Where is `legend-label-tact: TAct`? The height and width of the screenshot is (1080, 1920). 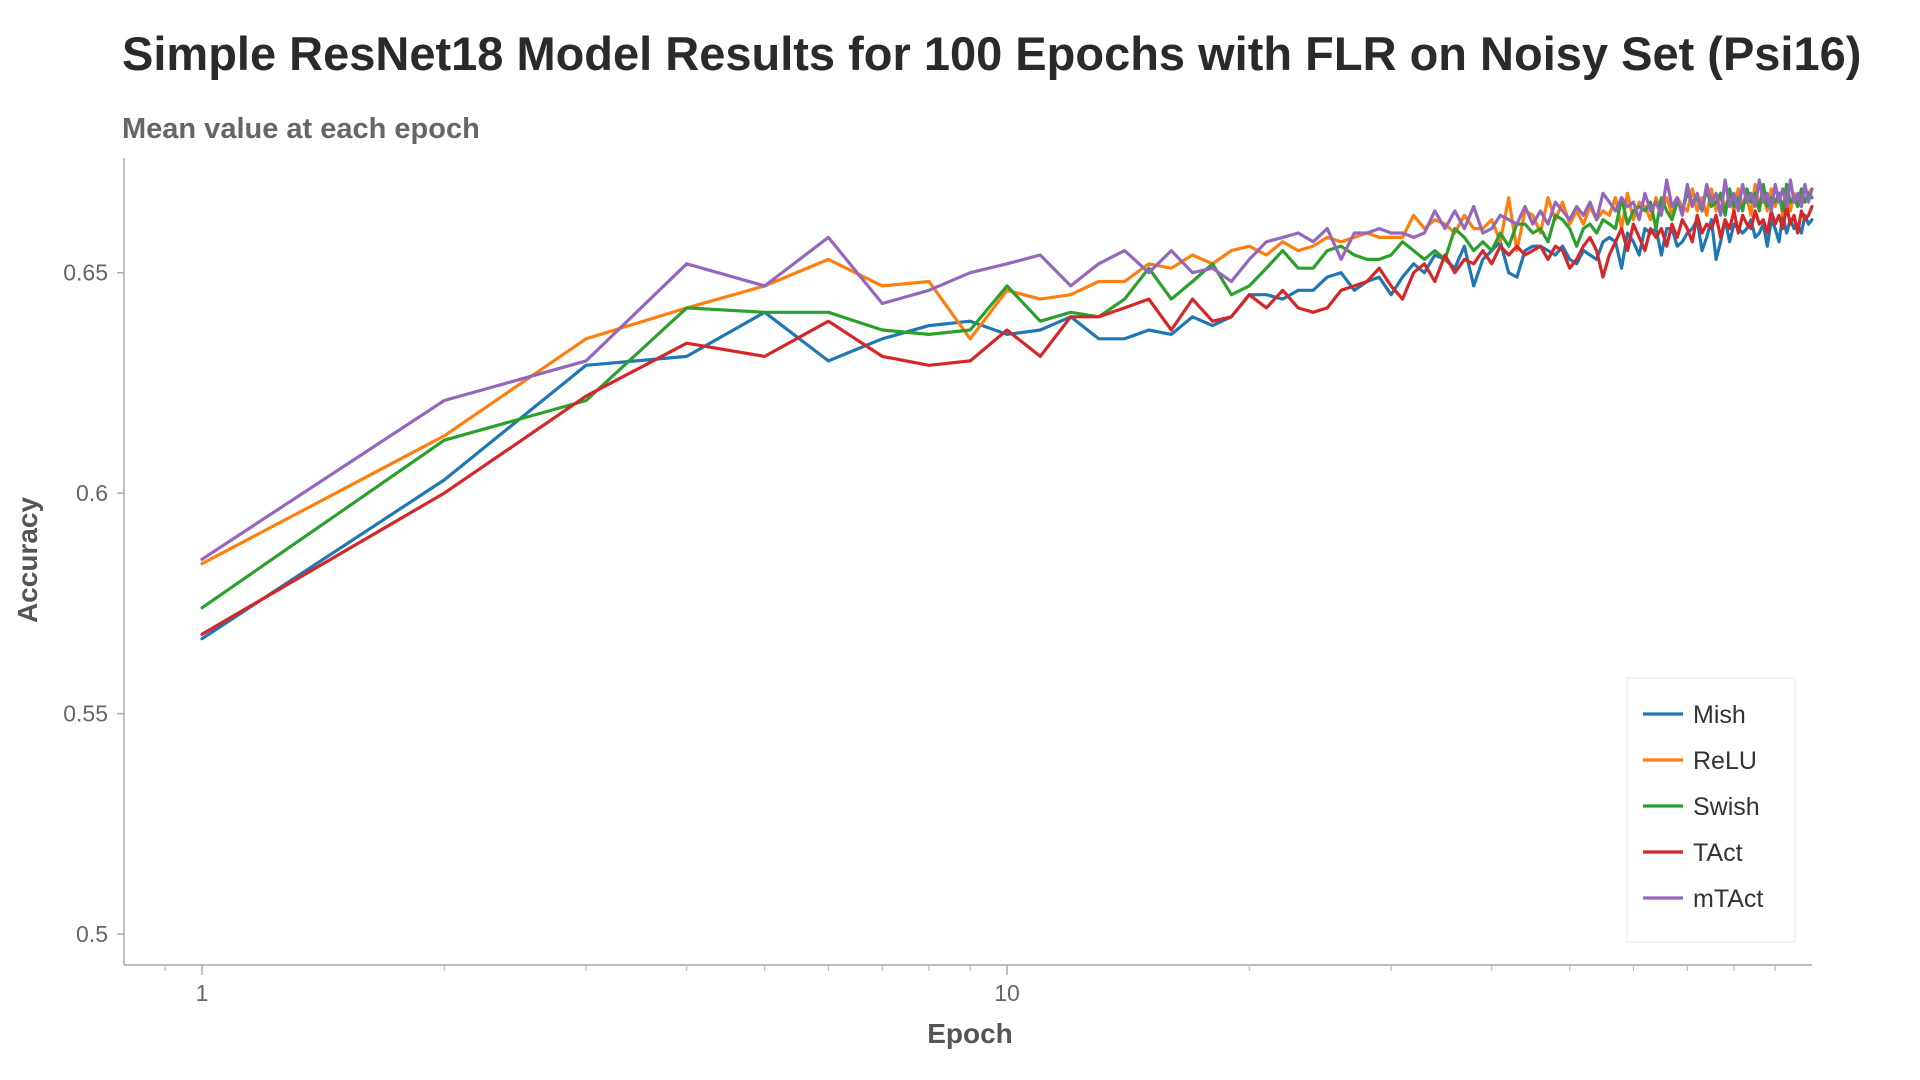 legend-label-tact: TAct is located at coordinates (1718, 853).